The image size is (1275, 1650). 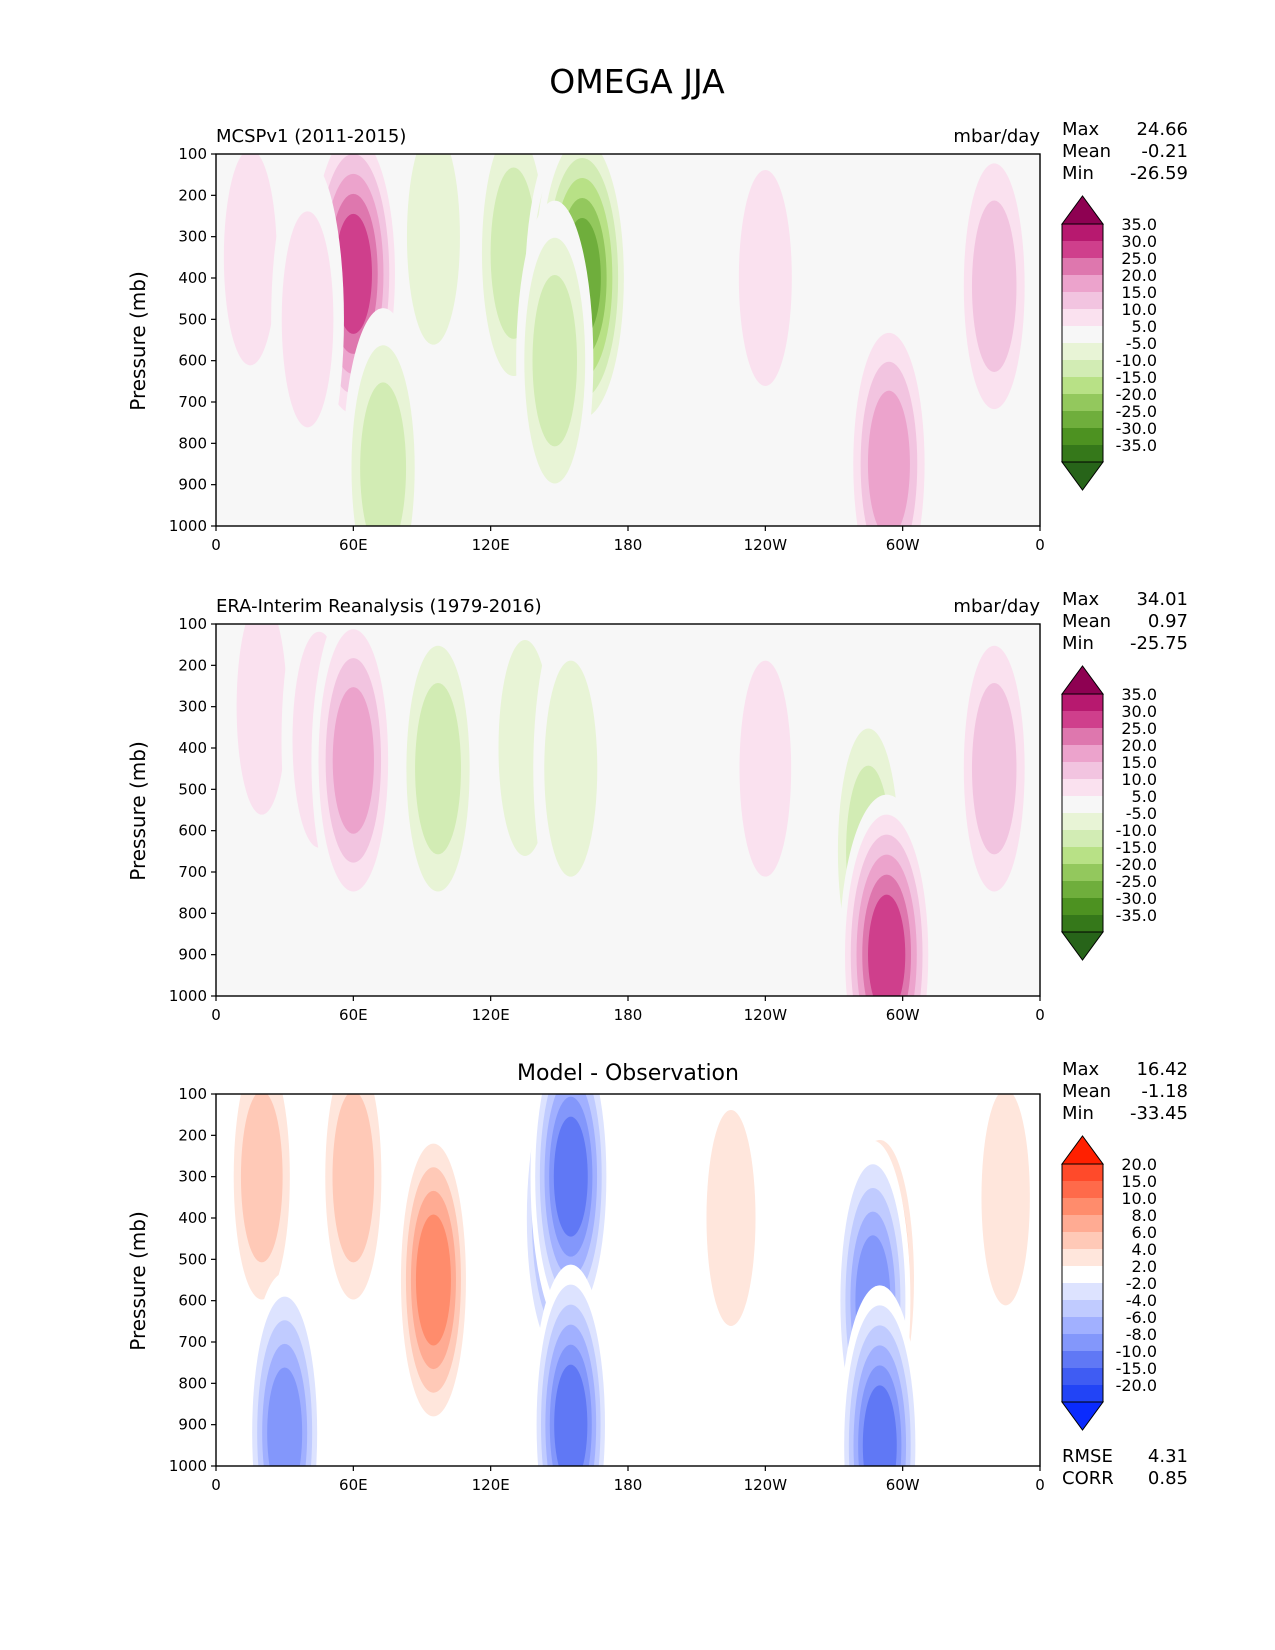 I want to click on colorbar-label: 5.0, so click(x=1144, y=796).